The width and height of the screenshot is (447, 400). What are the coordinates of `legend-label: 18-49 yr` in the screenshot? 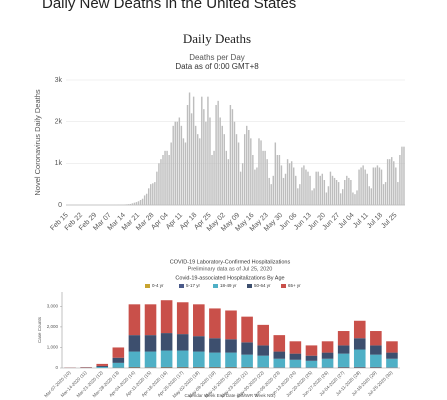 It's located at (228, 285).